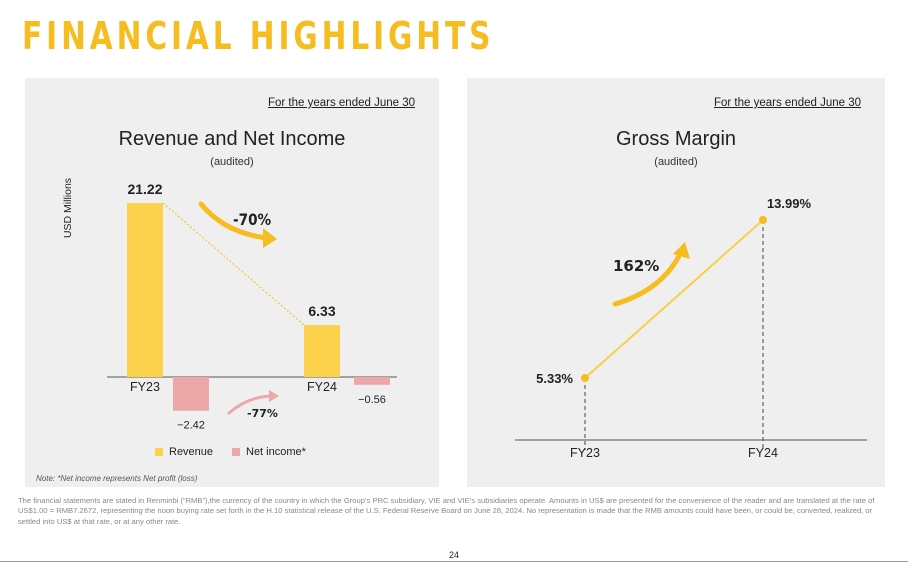 The width and height of the screenshot is (908, 569). I want to click on chart-title: Gross Margin, so click(676, 139).